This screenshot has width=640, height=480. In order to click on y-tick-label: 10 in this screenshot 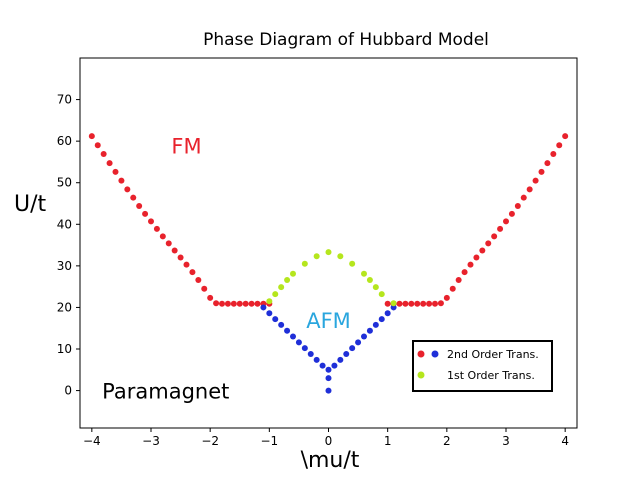, I will do `click(64, 349)`.